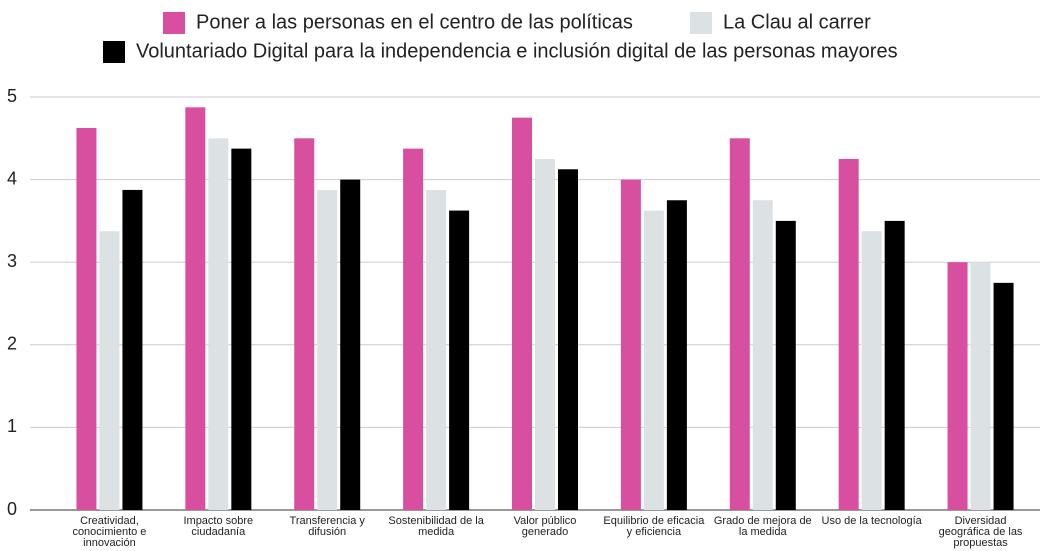 The width and height of the screenshot is (1042, 551). What do you see at coordinates (545, 526) in the screenshot?
I see `x-tick-label: Valor público generado` at bounding box center [545, 526].